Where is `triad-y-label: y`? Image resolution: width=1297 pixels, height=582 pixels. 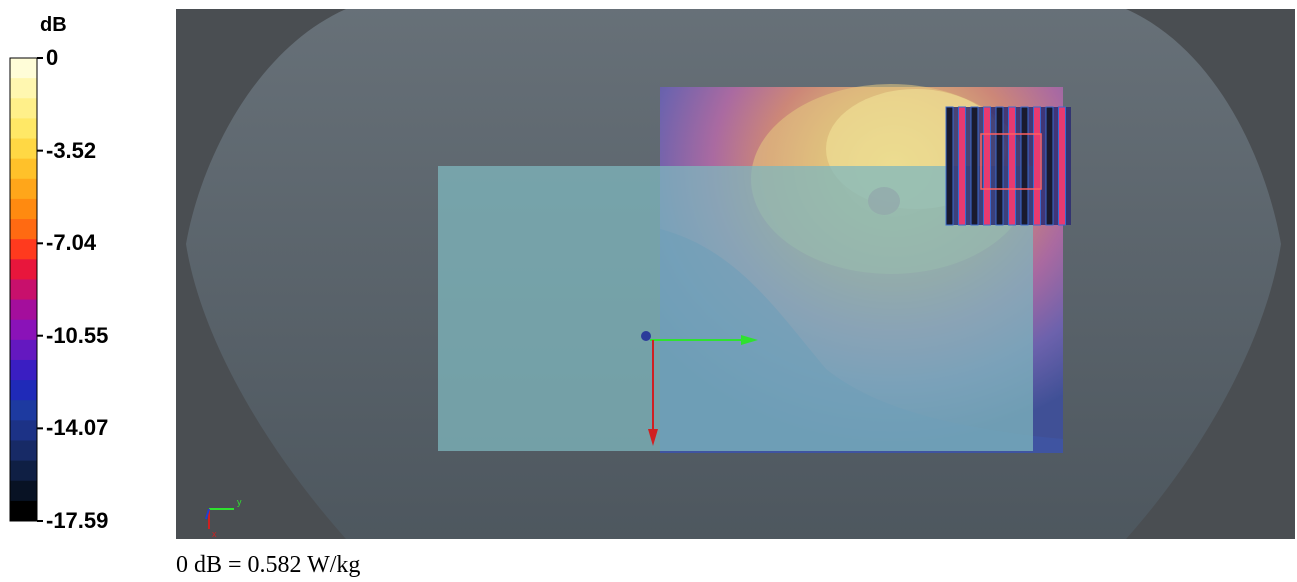 triad-y-label: y is located at coordinates (239, 502).